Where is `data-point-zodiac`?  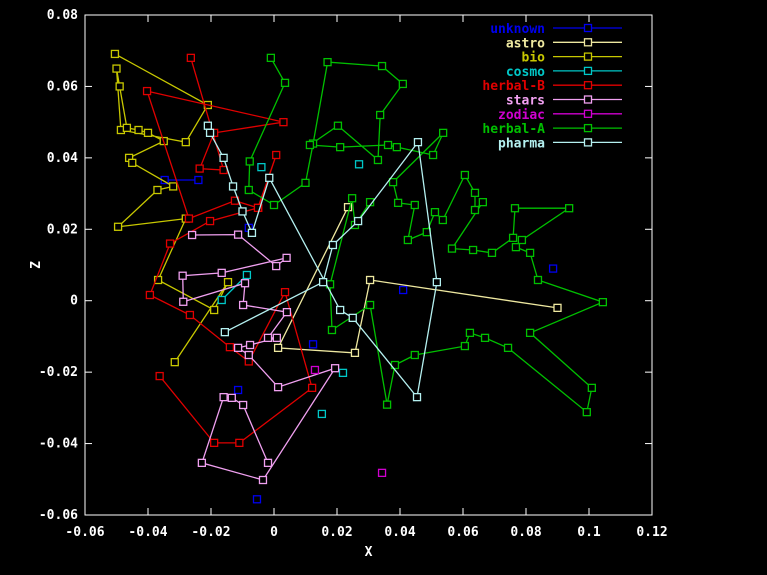 data-point-zodiac is located at coordinates (315, 370).